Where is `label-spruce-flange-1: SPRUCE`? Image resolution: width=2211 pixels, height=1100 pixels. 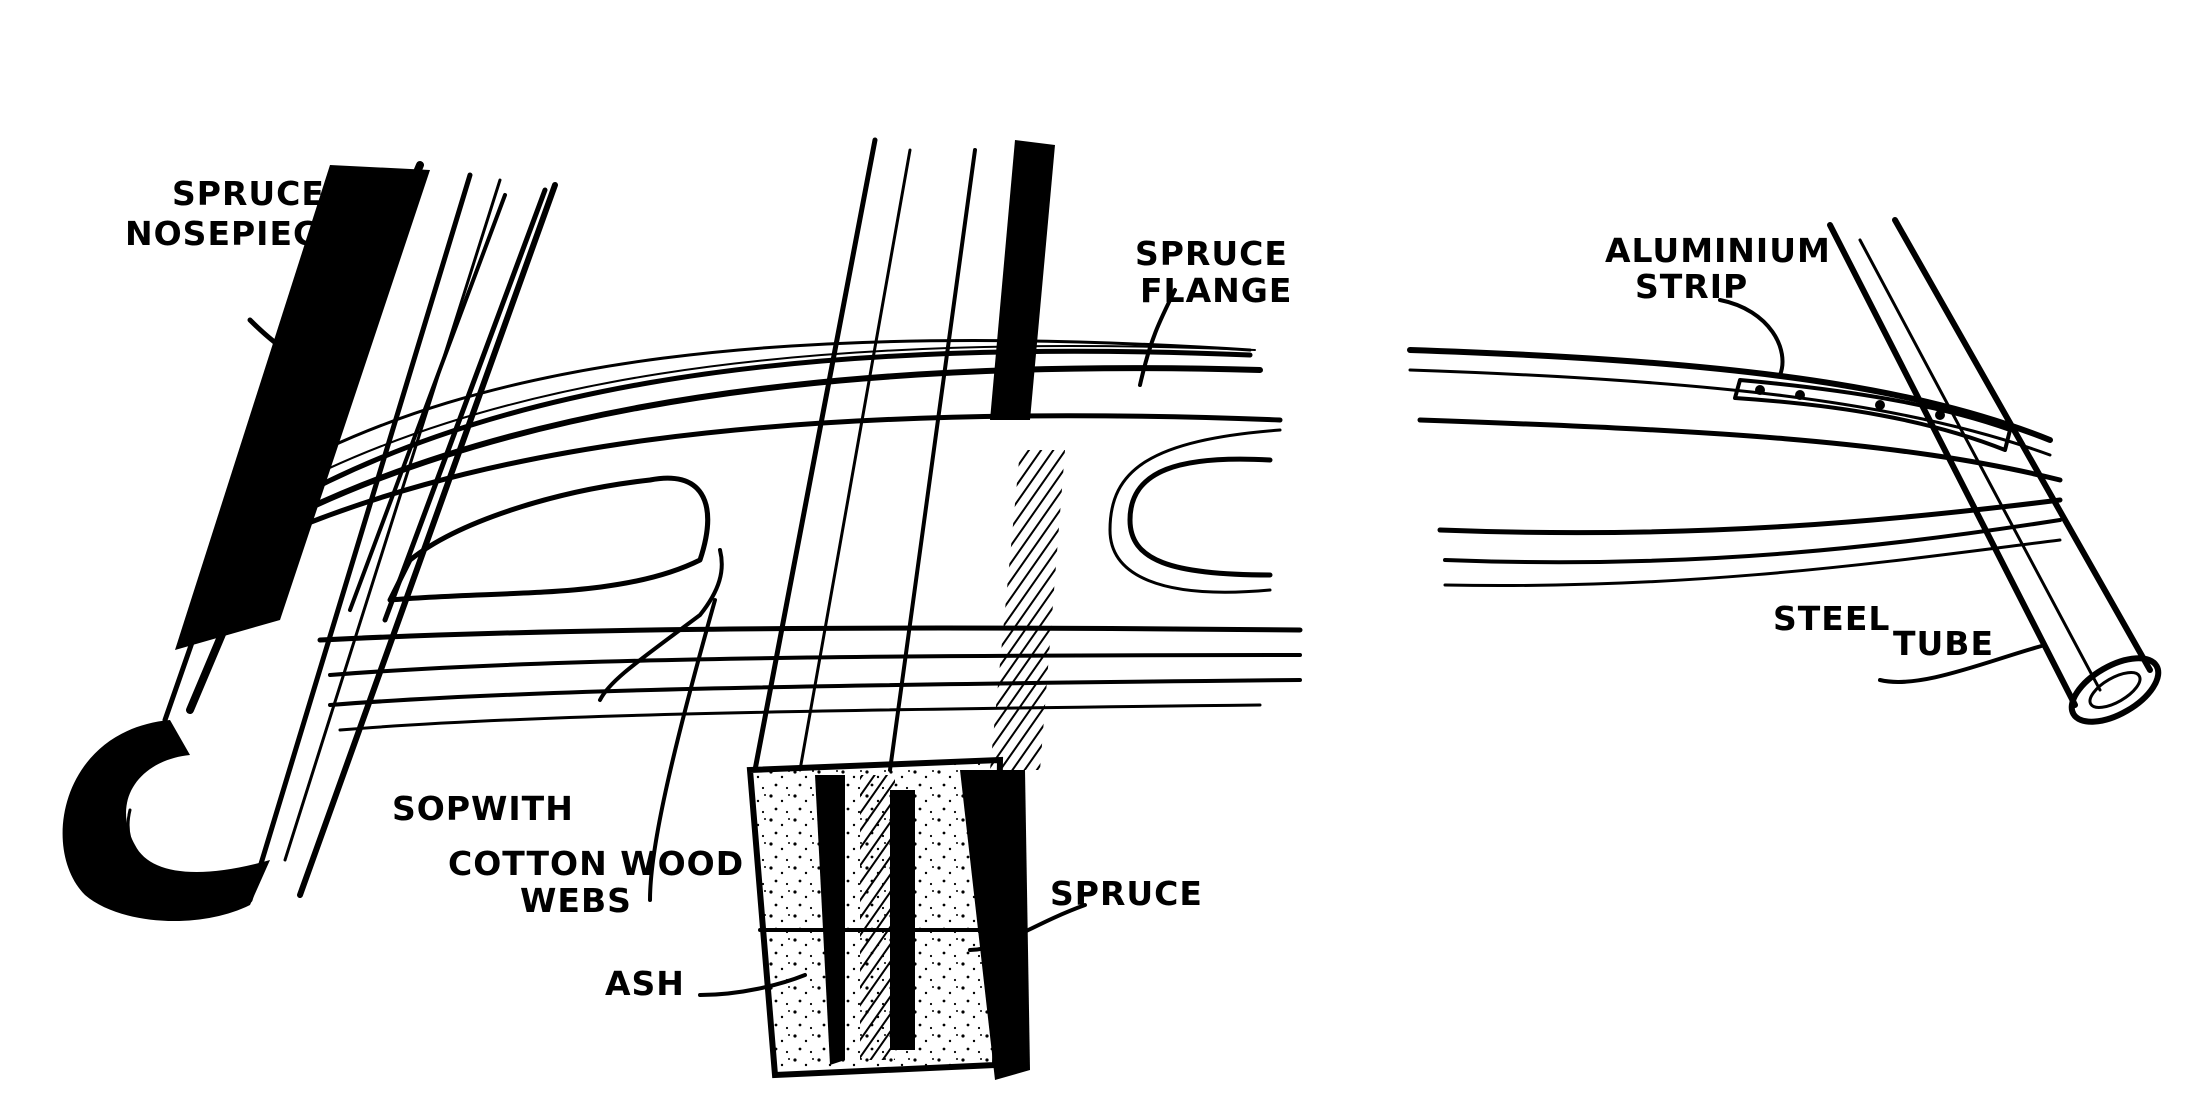 label-spruce-flange-1: SPRUCE is located at coordinates (1211, 253).